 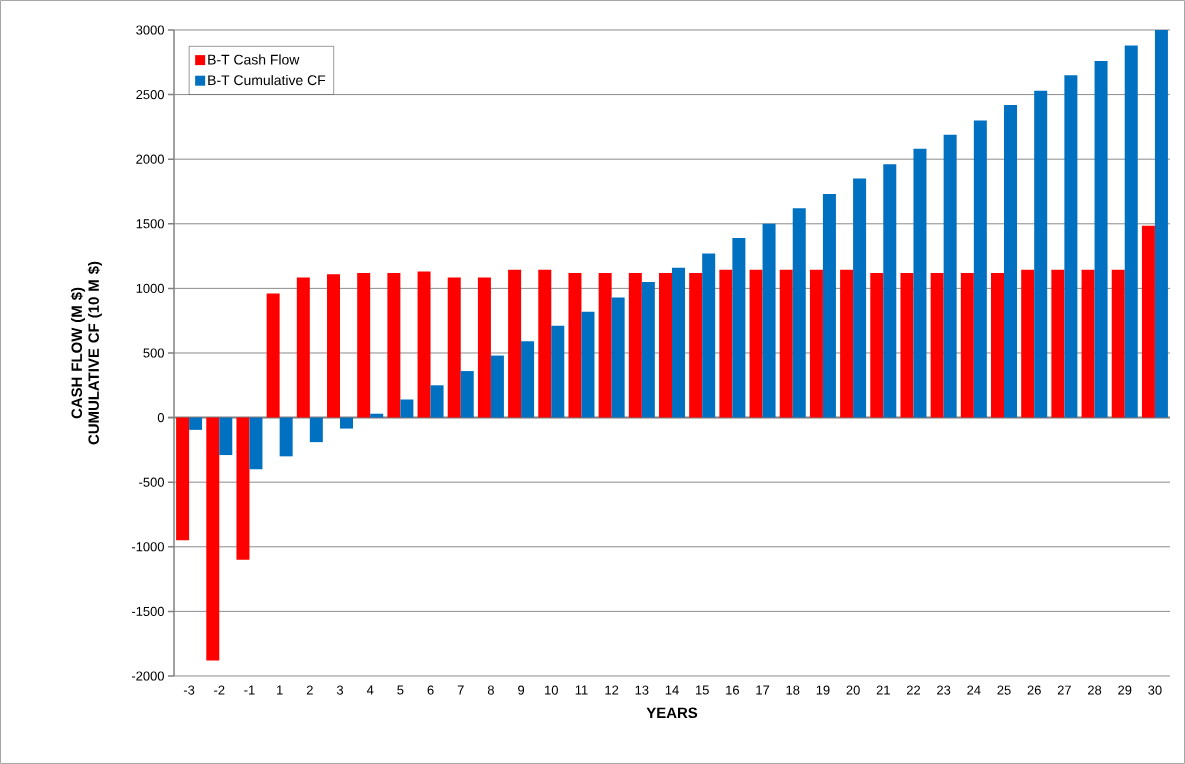 What do you see at coordinates (153, 353) in the screenshot?
I see `y-tick-label: 500` at bounding box center [153, 353].